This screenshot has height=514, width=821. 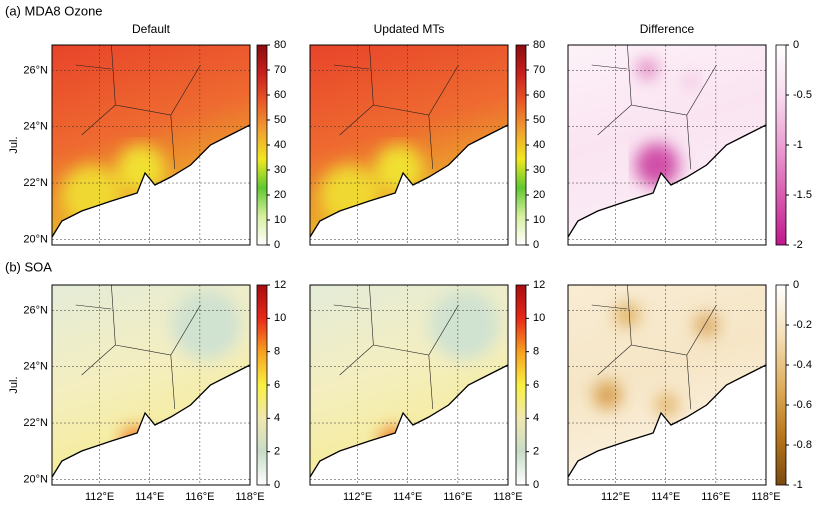 I want to click on colorbar-tick-label: -2, so click(x=798, y=245).